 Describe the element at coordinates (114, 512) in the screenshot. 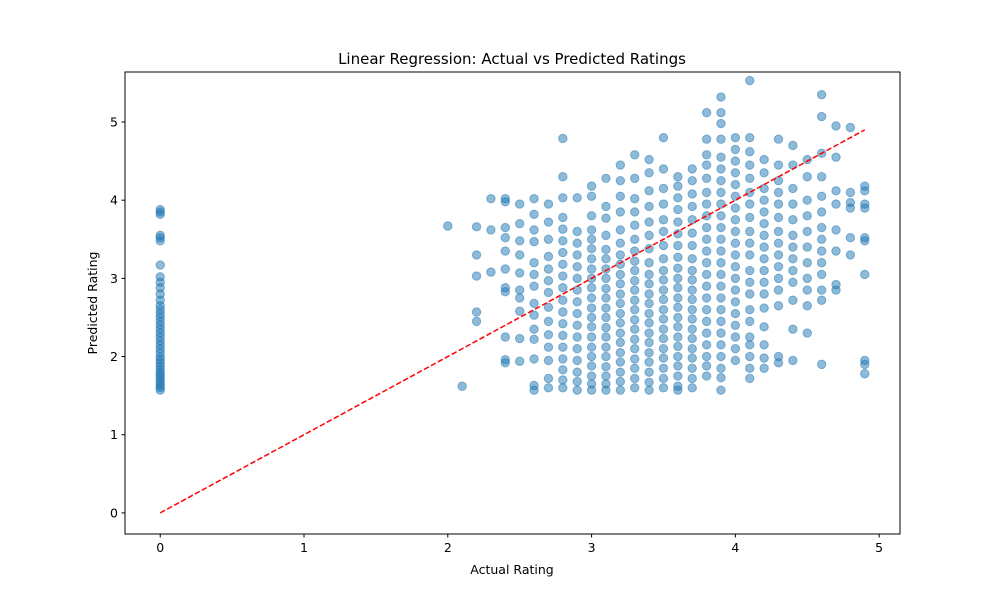

I see `y-tick-label: 0` at that location.